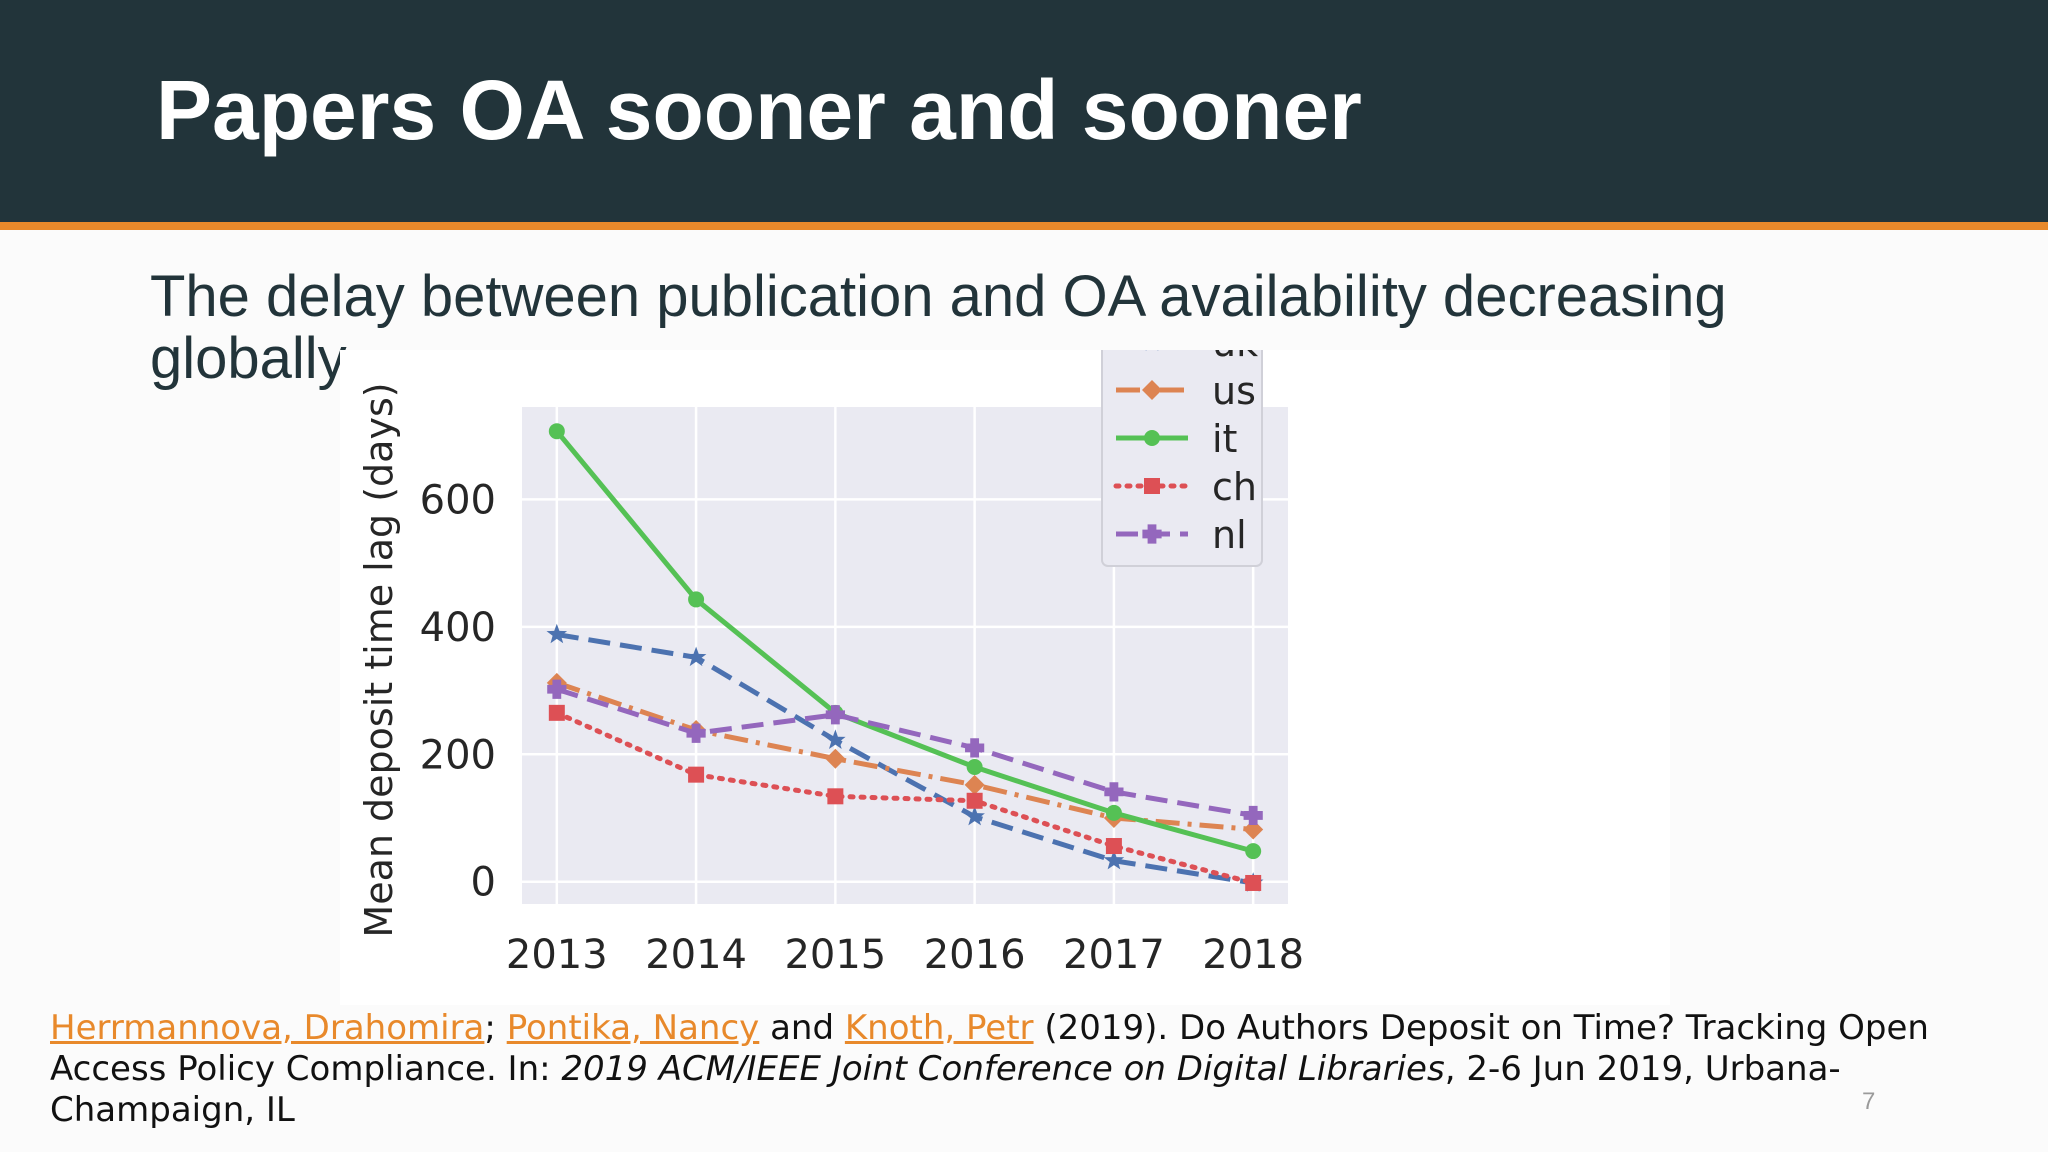 The image size is (2048, 1152). I want to click on series-line-uk, so click(905, 759).